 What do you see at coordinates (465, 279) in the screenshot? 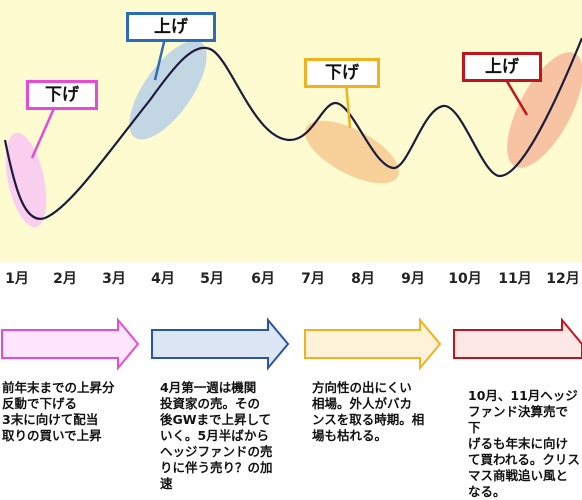
I see `month-label: 10月` at bounding box center [465, 279].